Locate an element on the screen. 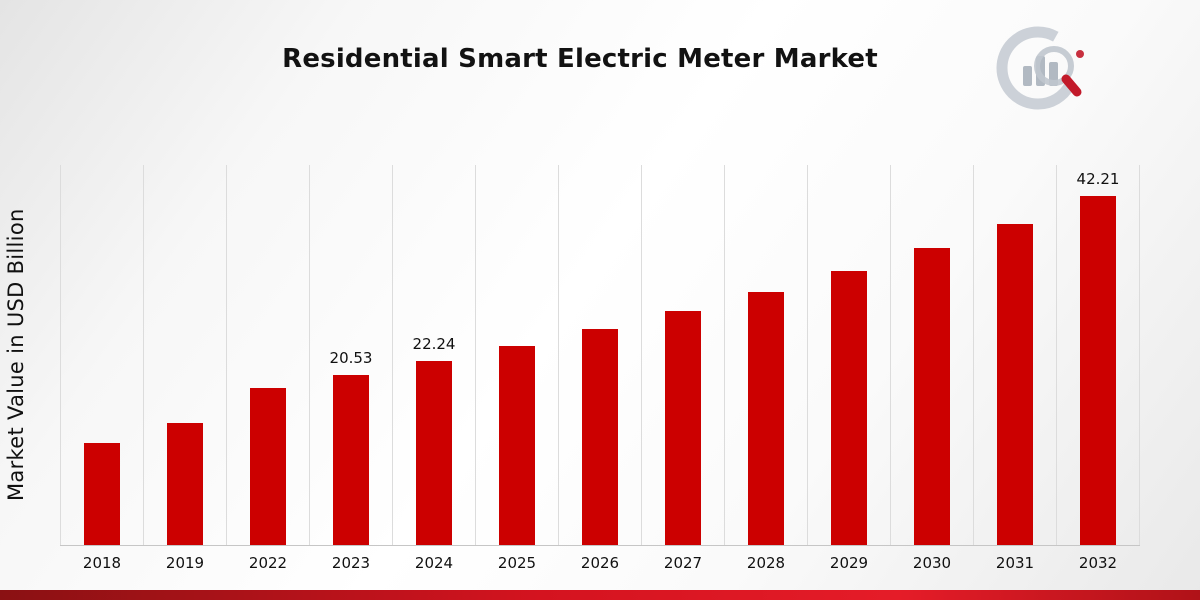  bar-cell: 2025 is located at coordinates (516, 368).